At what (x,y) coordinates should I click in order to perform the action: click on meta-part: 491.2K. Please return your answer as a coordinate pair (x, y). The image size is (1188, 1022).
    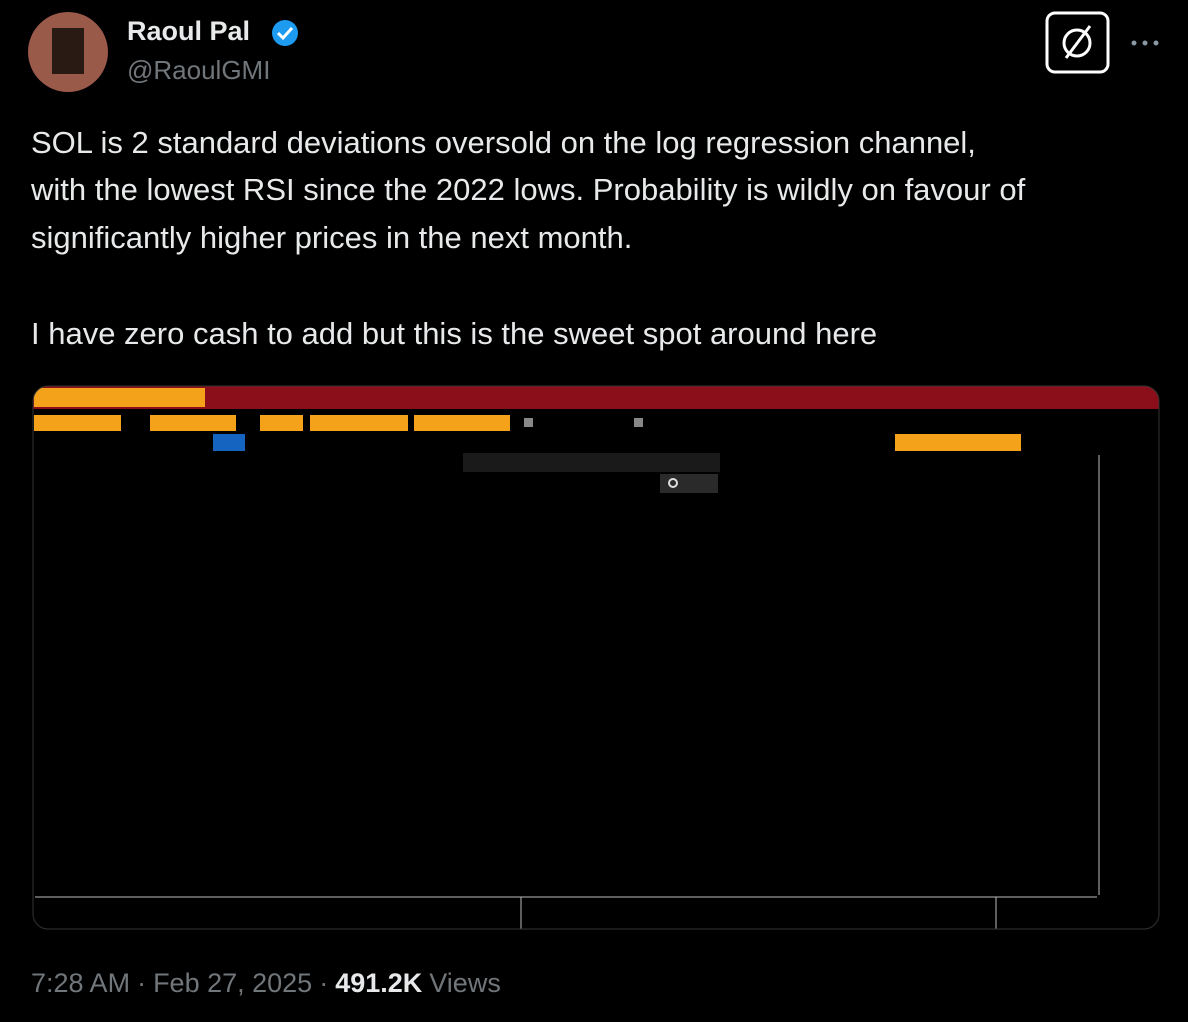
    Looking at the image, I should click on (379, 983).